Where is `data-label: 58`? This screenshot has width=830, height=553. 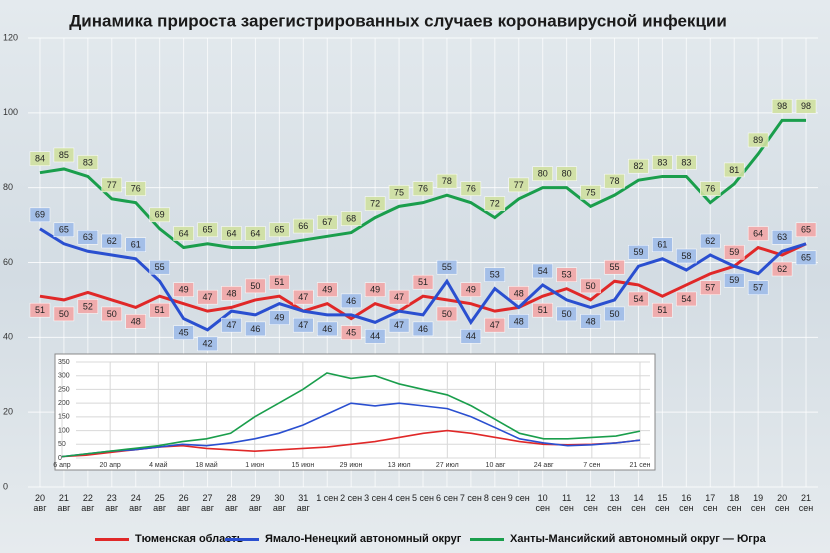
data-label: 58 is located at coordinates (686, 256).